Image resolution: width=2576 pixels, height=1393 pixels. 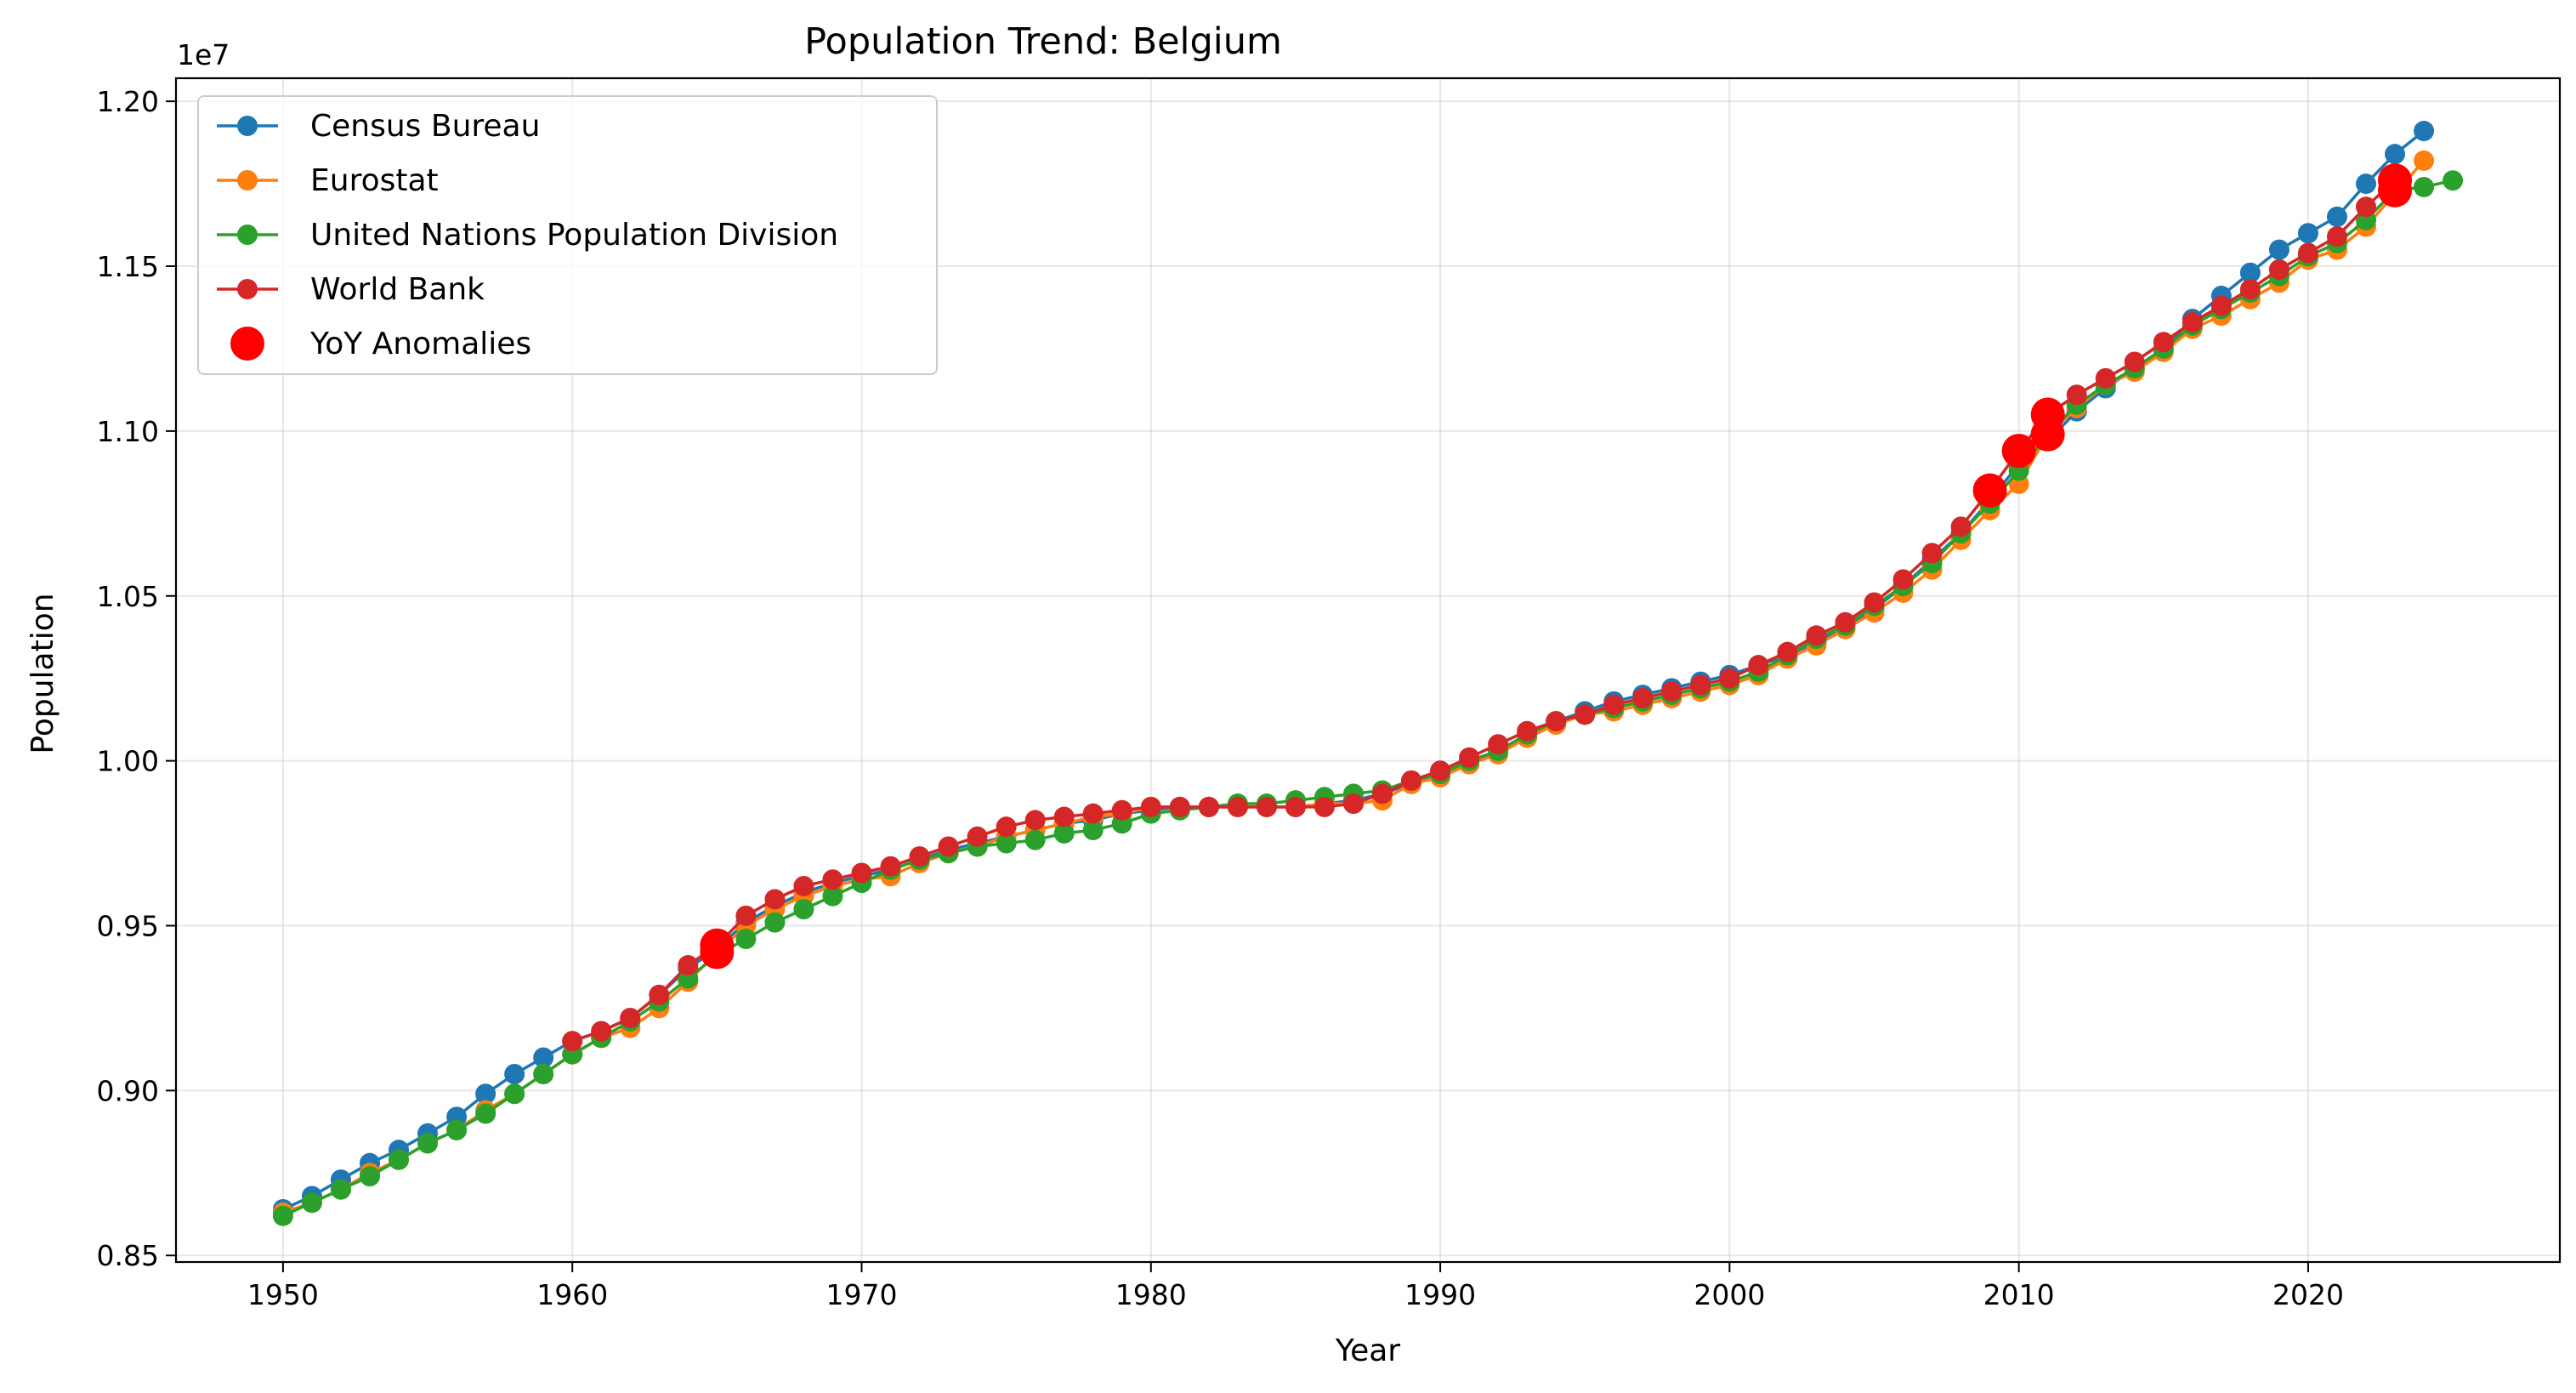 What do you see at coordinates (128, 431) in the screenshot?
I see `y-tick-label: 1.10` at bounding box center [128, 431].